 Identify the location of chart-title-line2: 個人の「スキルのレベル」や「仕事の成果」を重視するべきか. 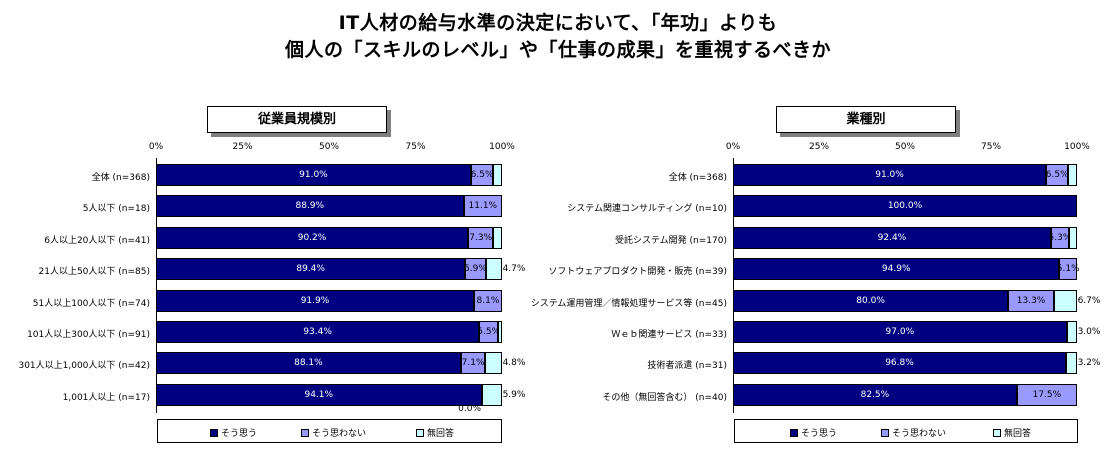
(557, 50).